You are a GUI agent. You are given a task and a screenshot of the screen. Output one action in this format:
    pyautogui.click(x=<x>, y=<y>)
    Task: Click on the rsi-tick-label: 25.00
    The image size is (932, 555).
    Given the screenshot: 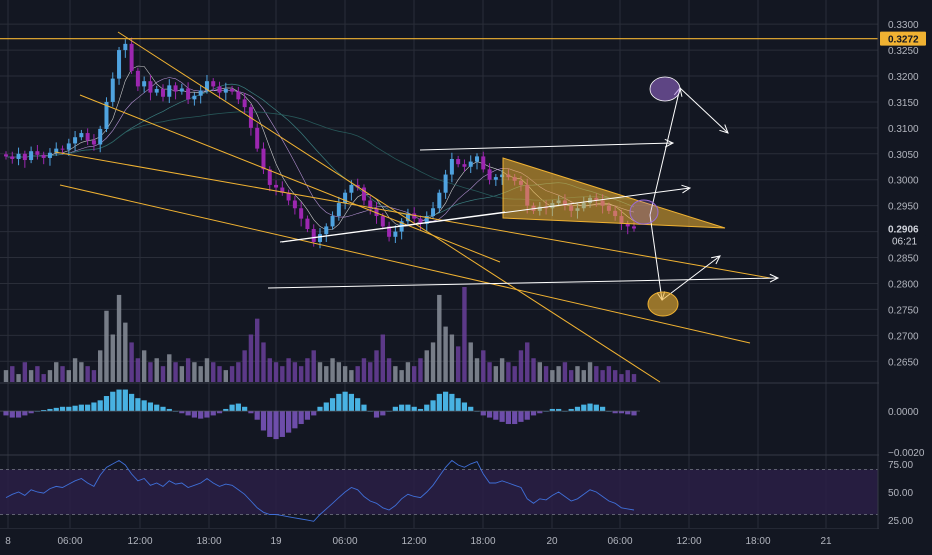 What is the action you would take?
    pyautogui.click(x=900, y=521)
    